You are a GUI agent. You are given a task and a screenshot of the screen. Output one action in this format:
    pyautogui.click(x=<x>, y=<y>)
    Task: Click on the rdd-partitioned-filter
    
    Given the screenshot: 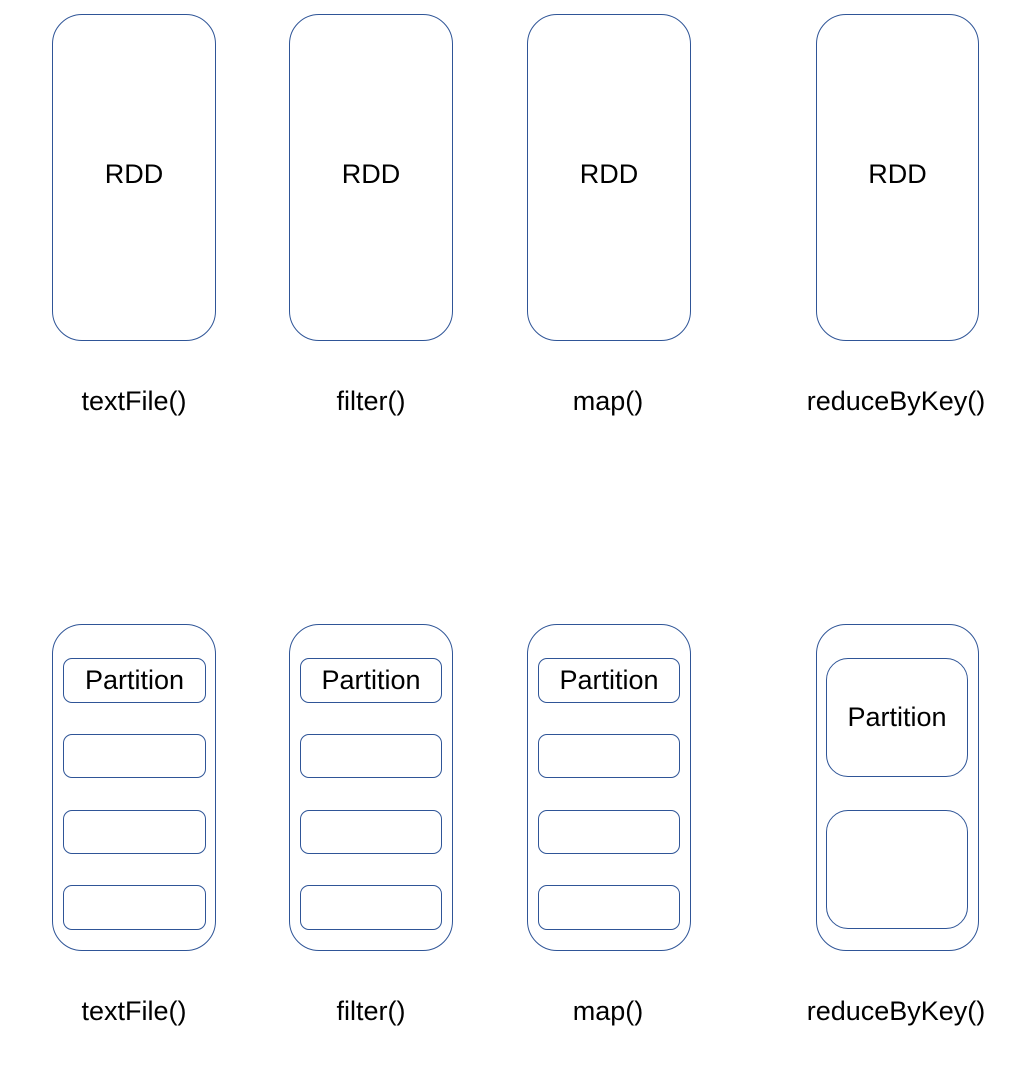 What is the action you would take?
    pyautogui.click(x=371, y=787)
    